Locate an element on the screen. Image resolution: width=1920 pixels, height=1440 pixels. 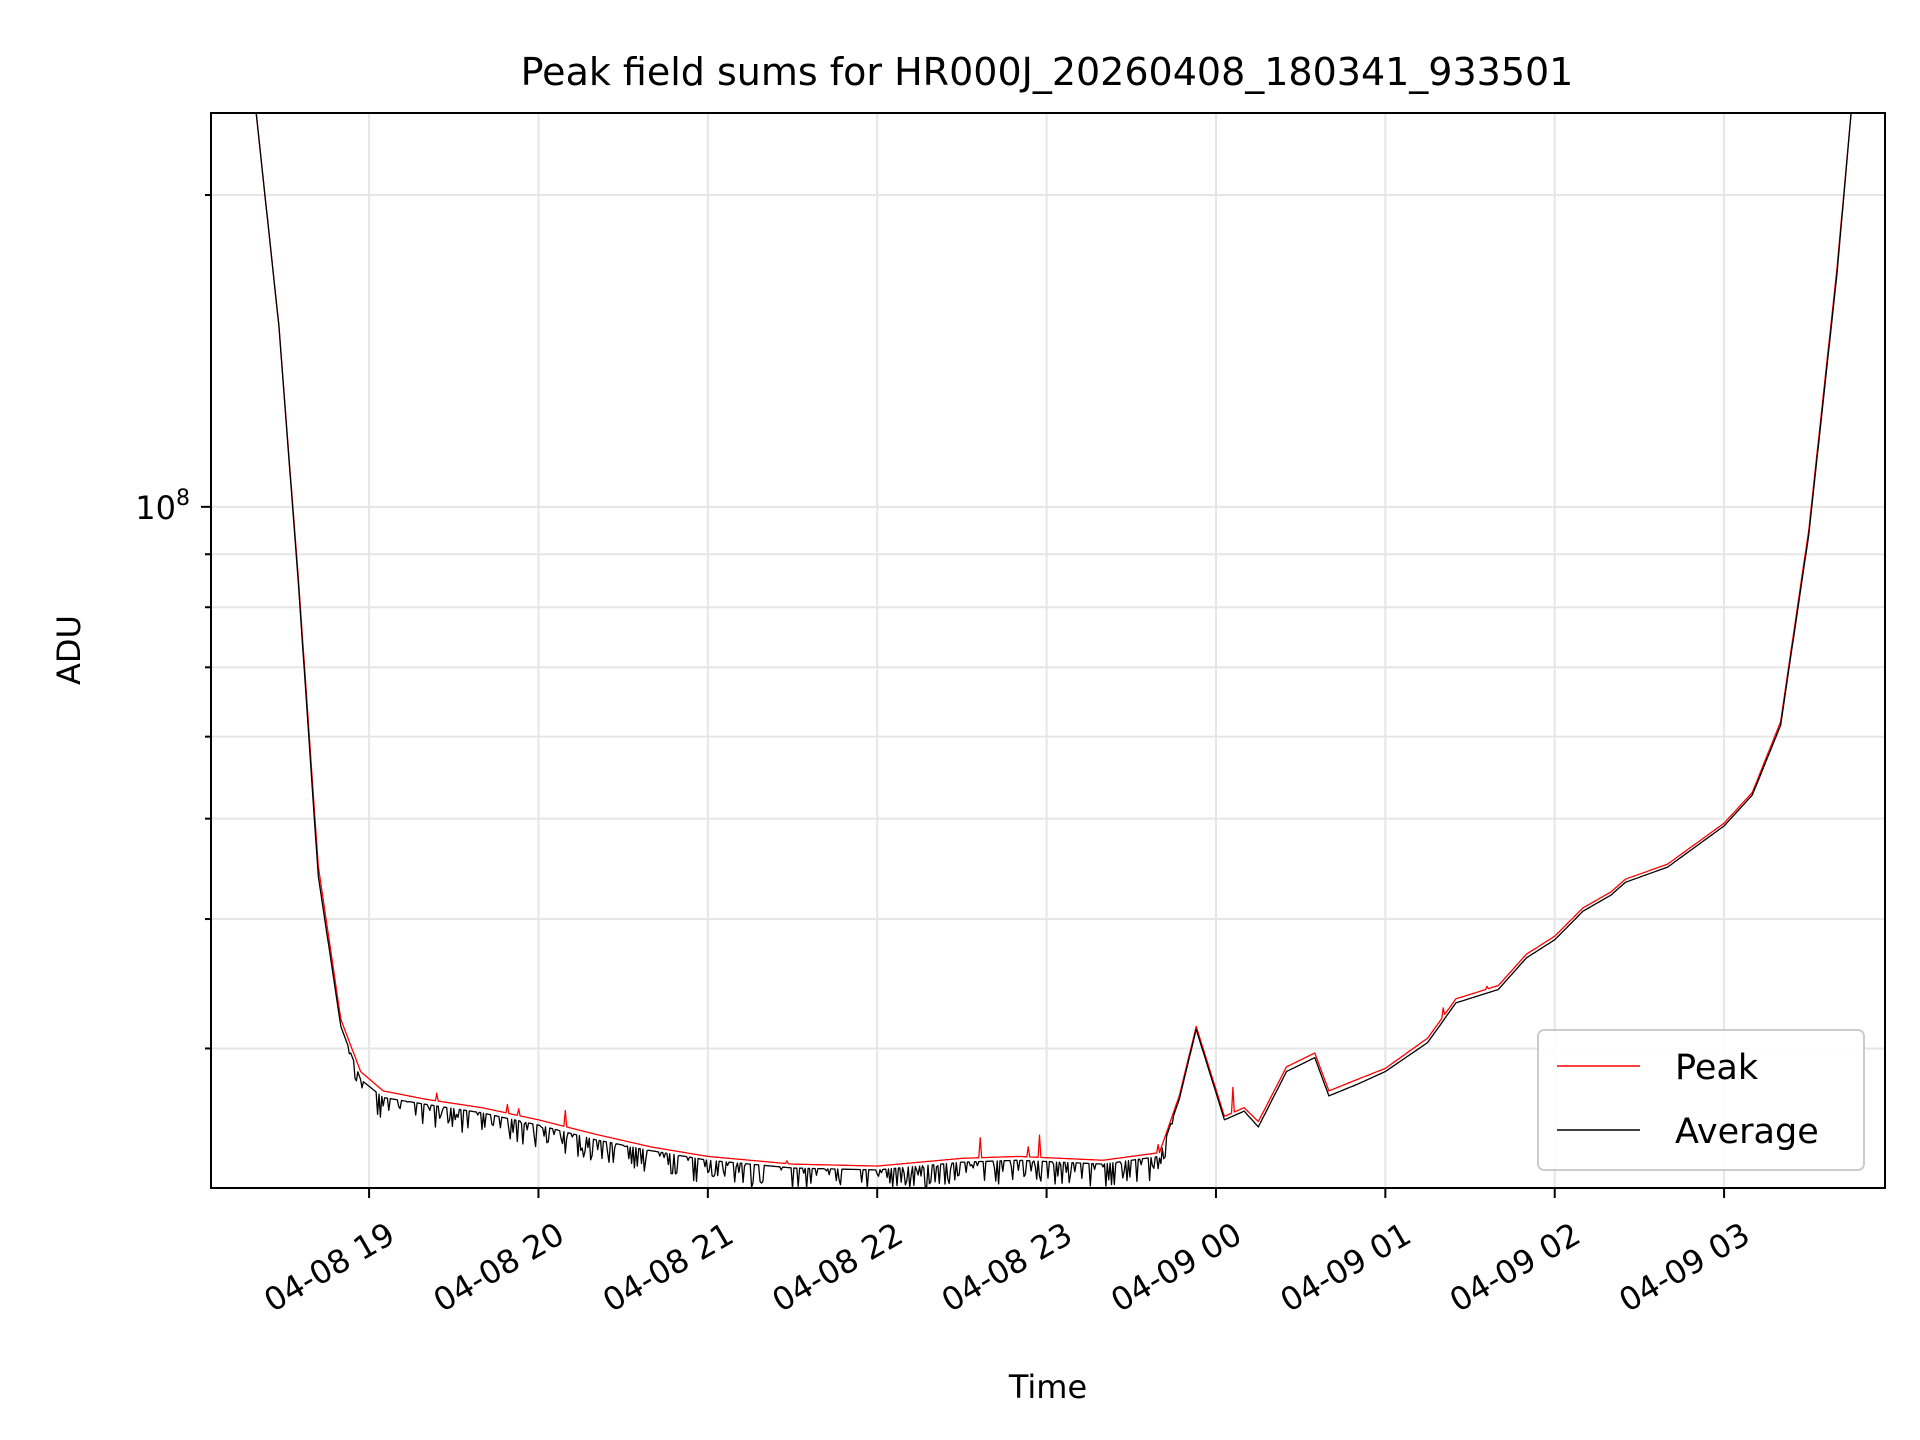
legend-average-label: Average is located at coordinates (1747, 1132).